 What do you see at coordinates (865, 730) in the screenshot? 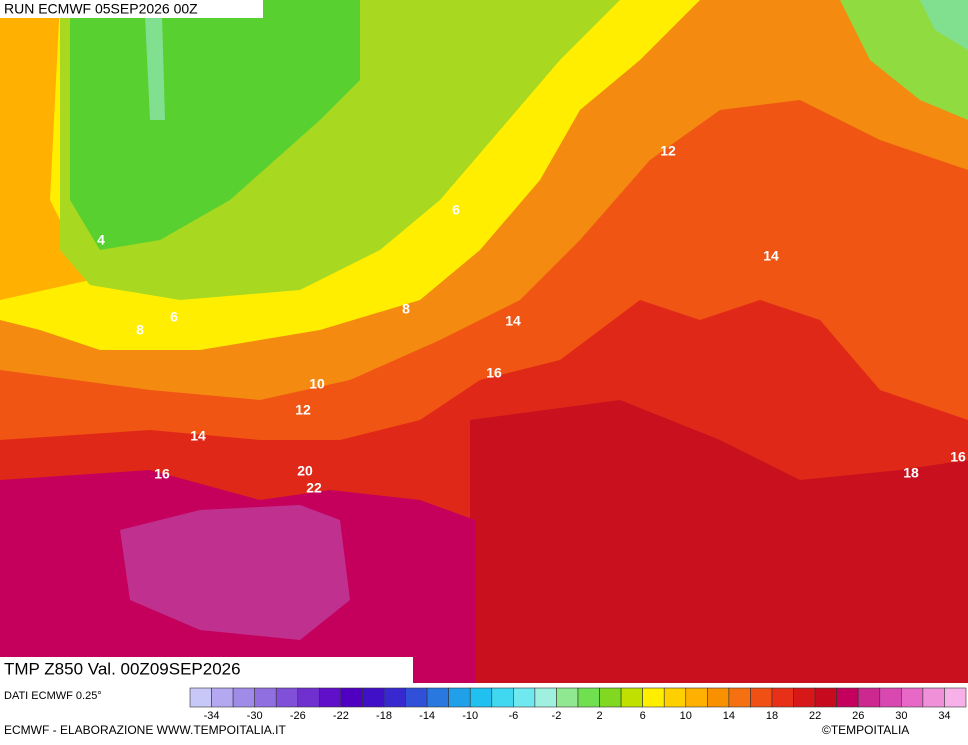
I see `copyright: ©TEMPOITALIA` at bounding box center [865, 730].